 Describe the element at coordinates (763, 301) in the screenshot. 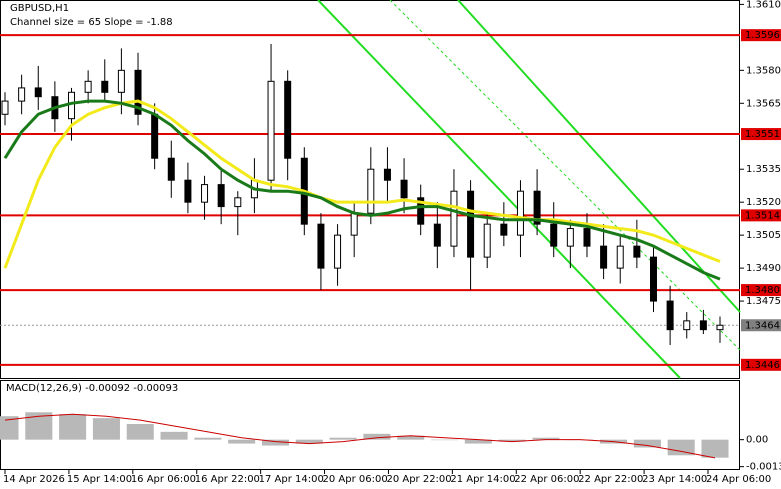

I see `y-tick-label: 1.3475` at that location.